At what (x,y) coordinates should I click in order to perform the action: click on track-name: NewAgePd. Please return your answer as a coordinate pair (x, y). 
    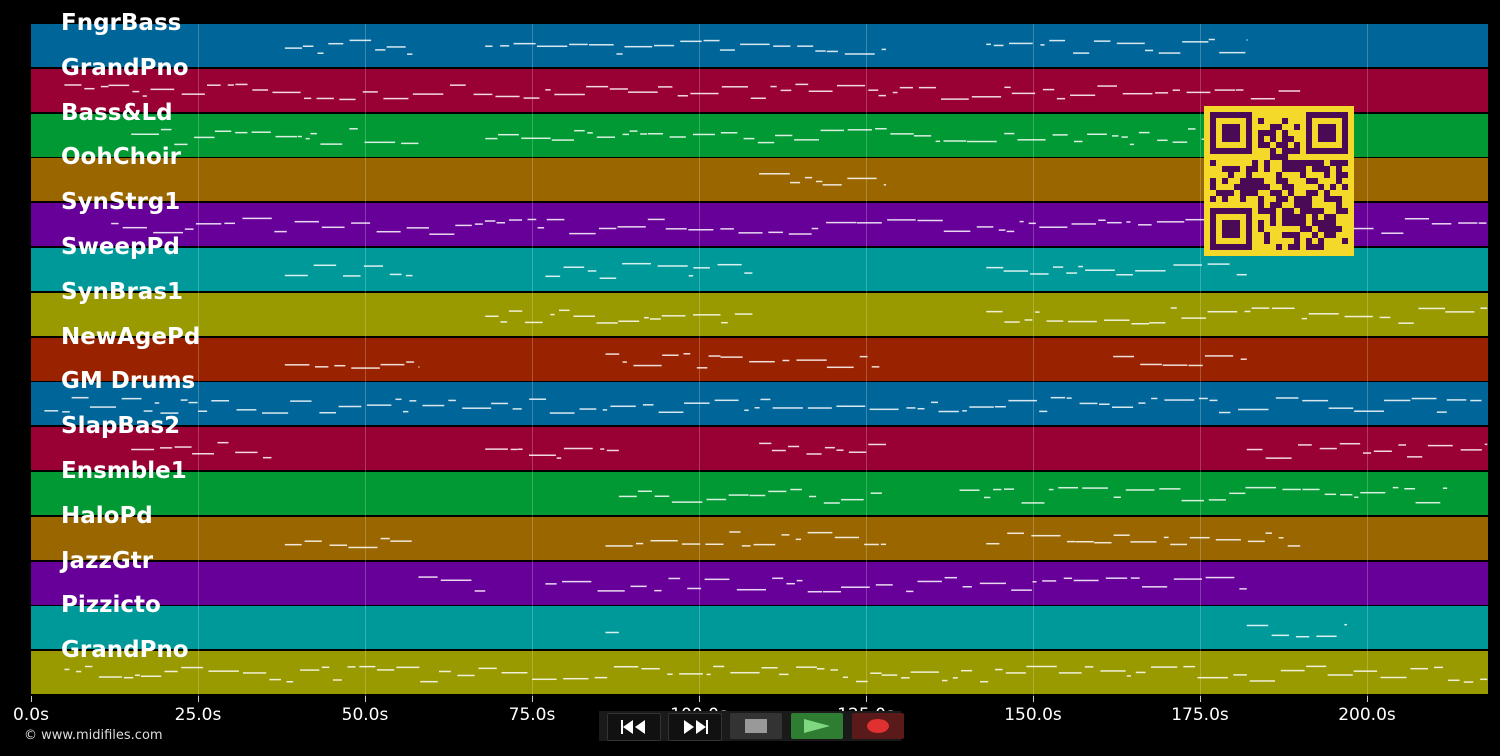
    Looking at the image, I should click on (131, 336).